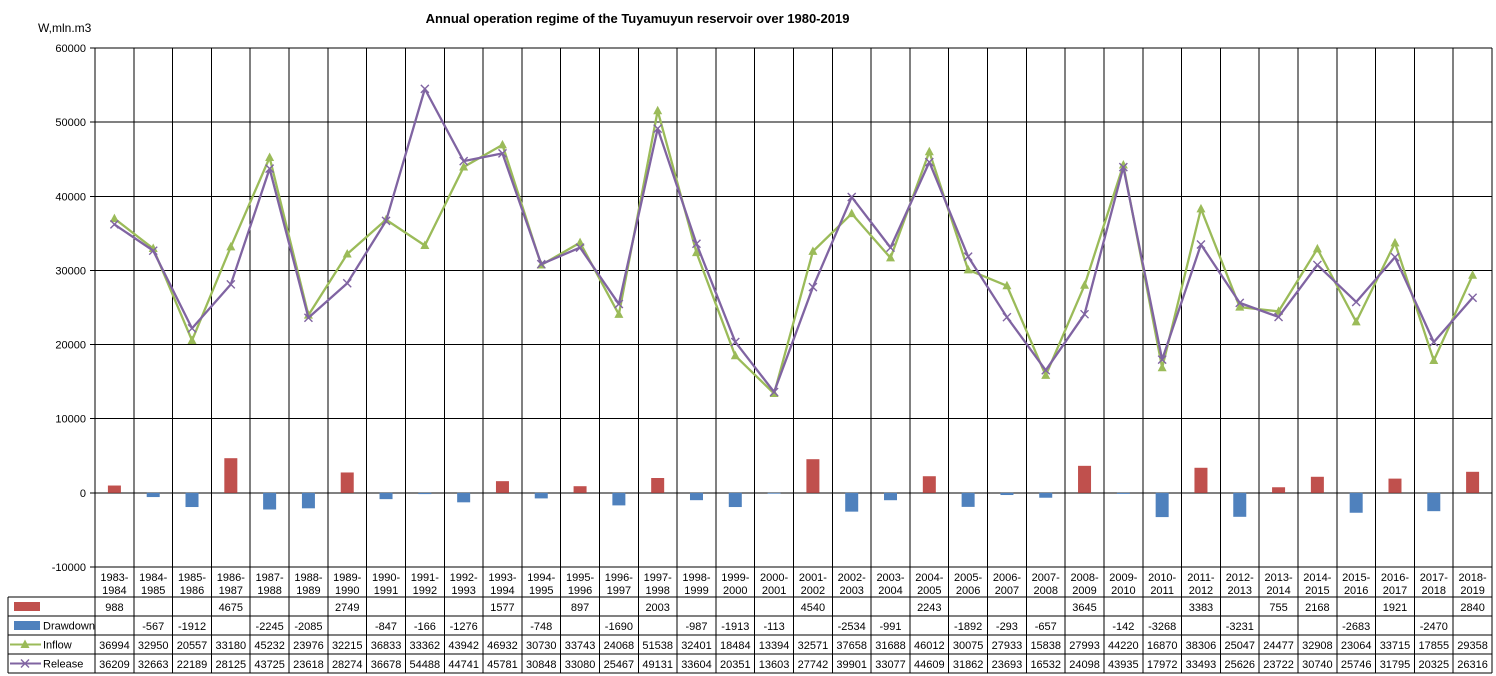  I want to click on table-cell-value: 30075, so click(968, 646).